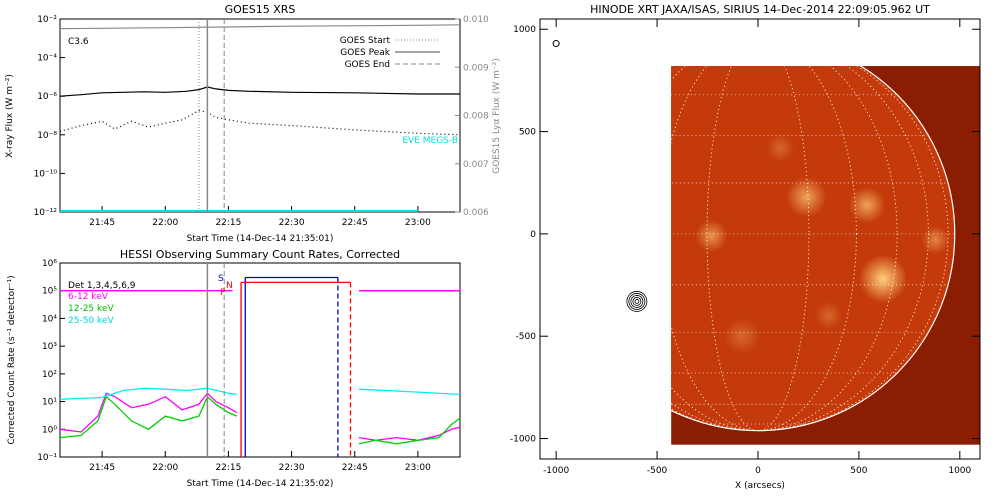 This screenshot has height=500, width=1000. I want to click on goes-y2-tick-label: 0.006, so click(476, 213).